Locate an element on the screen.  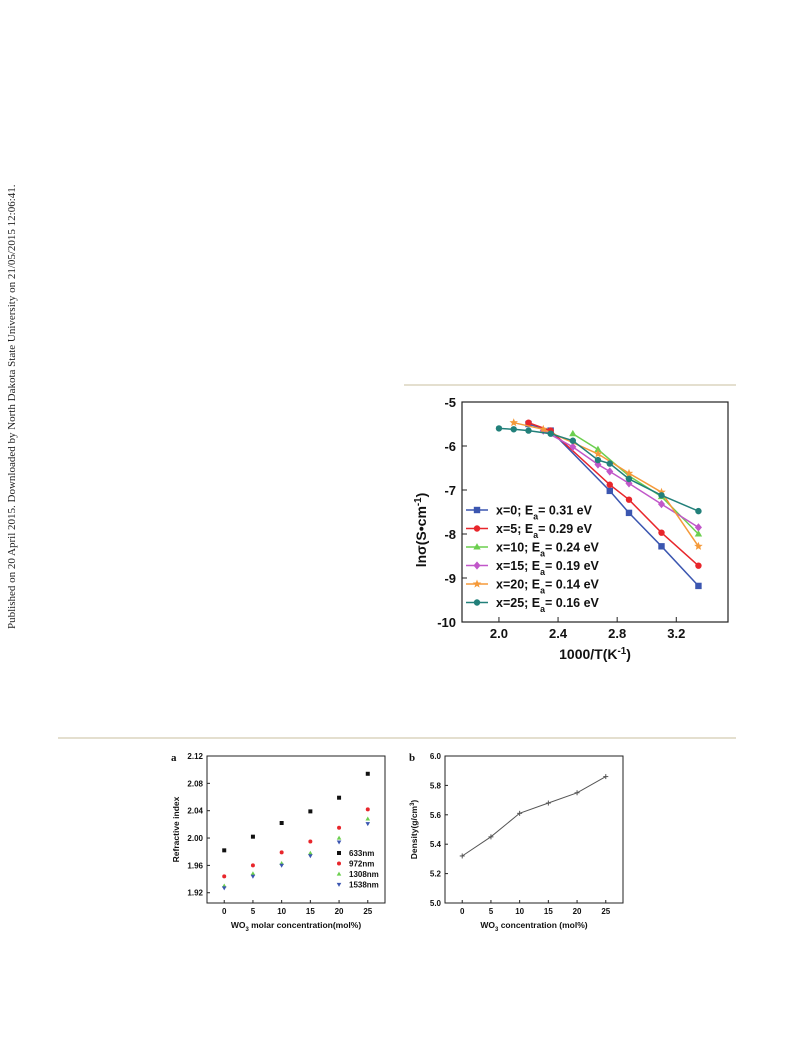
legend-entry: x=5; Ea= 0.29 eV is located at coordinates (544, 531).